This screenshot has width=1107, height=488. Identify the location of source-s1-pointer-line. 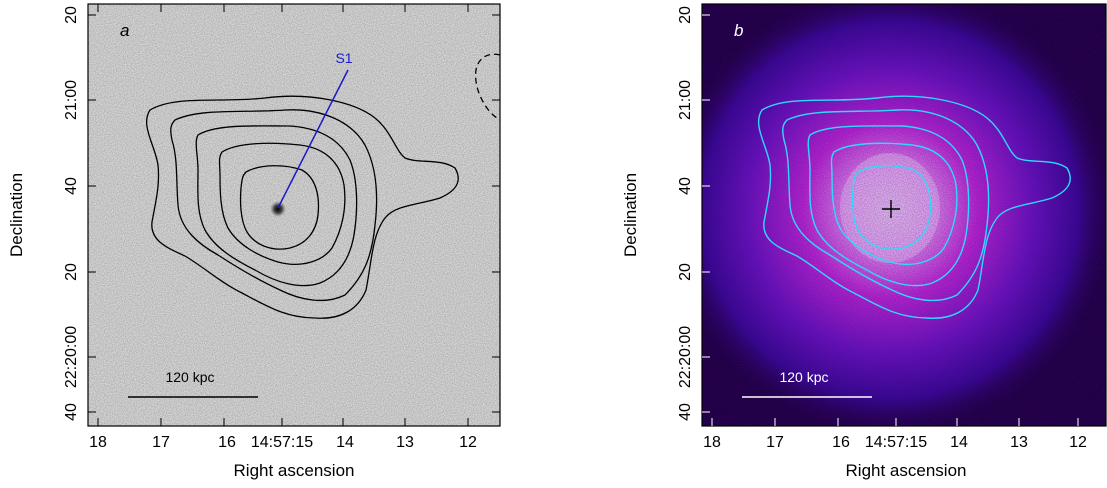
(313, 139).